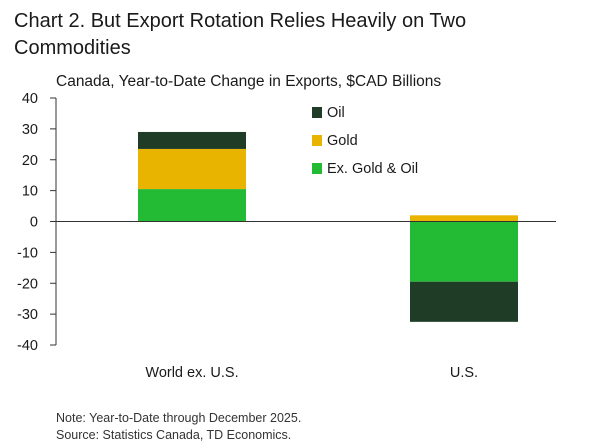  Describe the element at coordinates (174, 435) in the screenshot. I see `chart-source: Source: Statistics Canada, TD Economics.` at that location.